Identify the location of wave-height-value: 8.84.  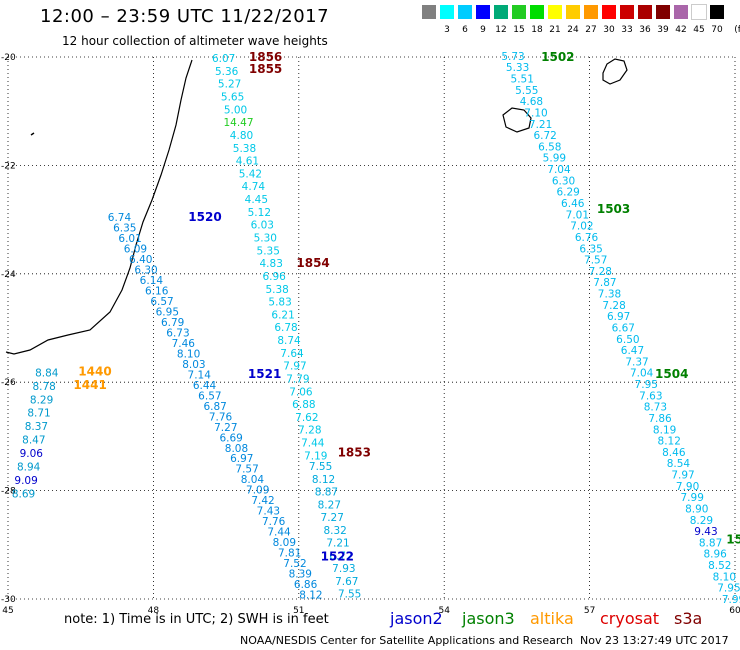
(47, 373).